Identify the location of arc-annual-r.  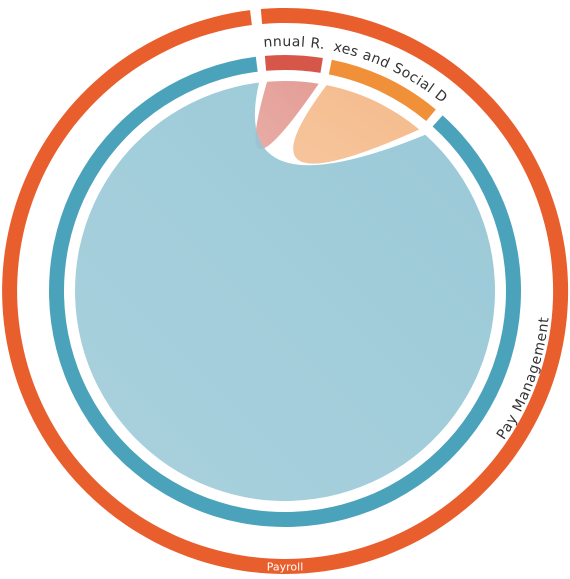
(293, 63).